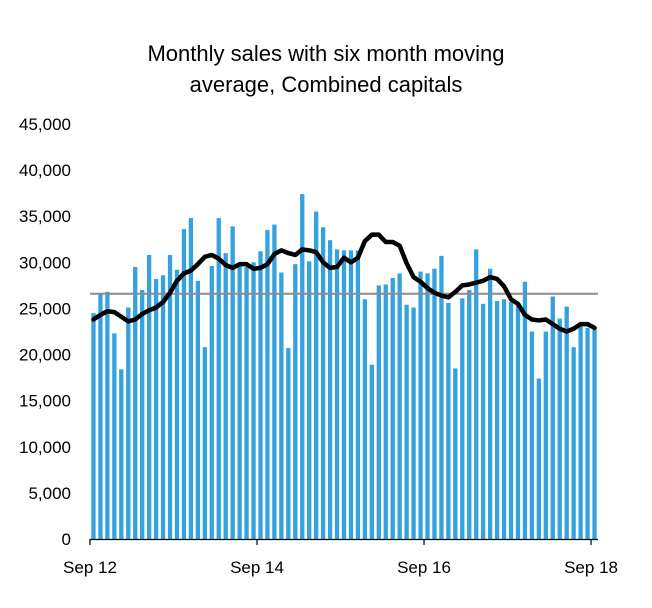 Image resolution: width=652 pixels, height=608 pixels. What do you see at coordinates (45, 170) in the screenshot?
I see `y-tick-label: 40,000` at bounding box center [45, 170].